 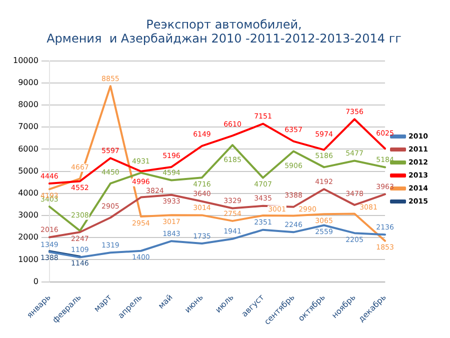 I want to click on y-tick-label: 0, so click(x=35, y=281).